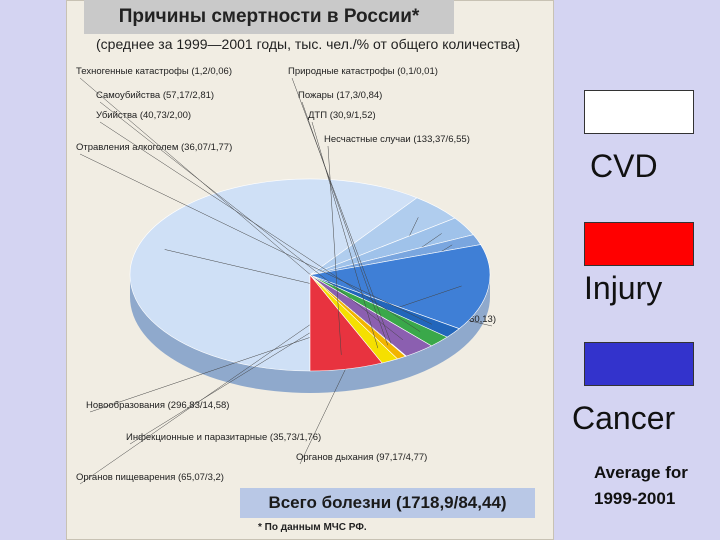  Describe the element at coordinates (155, 95) in the screenshot. I see `slice-label-7: Самоубийства (57,17/2,81)` at that location.